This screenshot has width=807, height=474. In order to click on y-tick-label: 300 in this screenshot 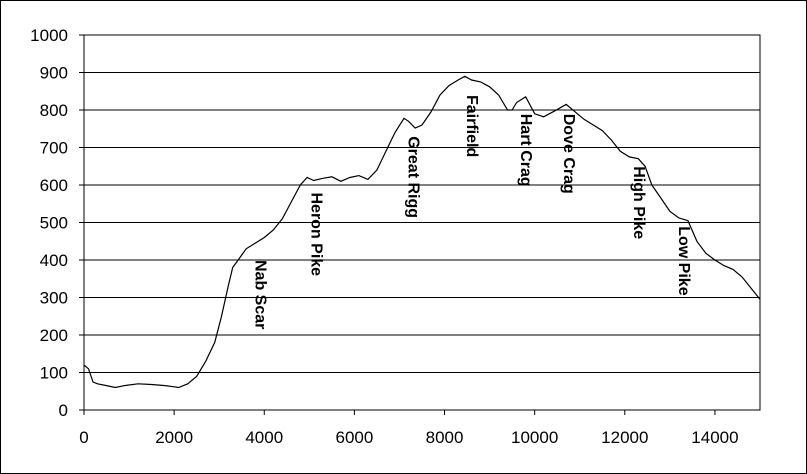, I will do `click(54, 298)`.